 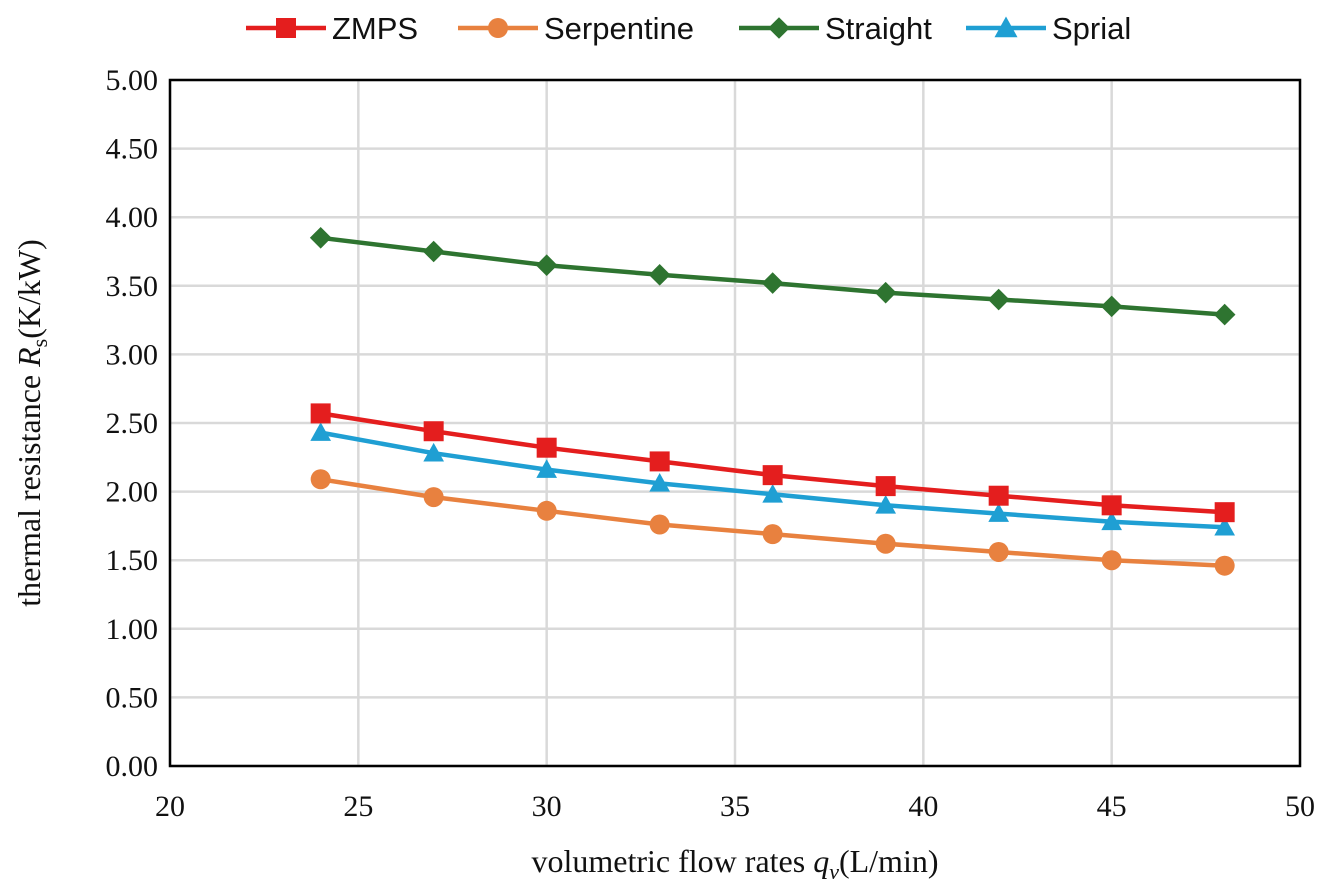 I want to click on y-tick-label: 0.50, so click(x=132, y=697).